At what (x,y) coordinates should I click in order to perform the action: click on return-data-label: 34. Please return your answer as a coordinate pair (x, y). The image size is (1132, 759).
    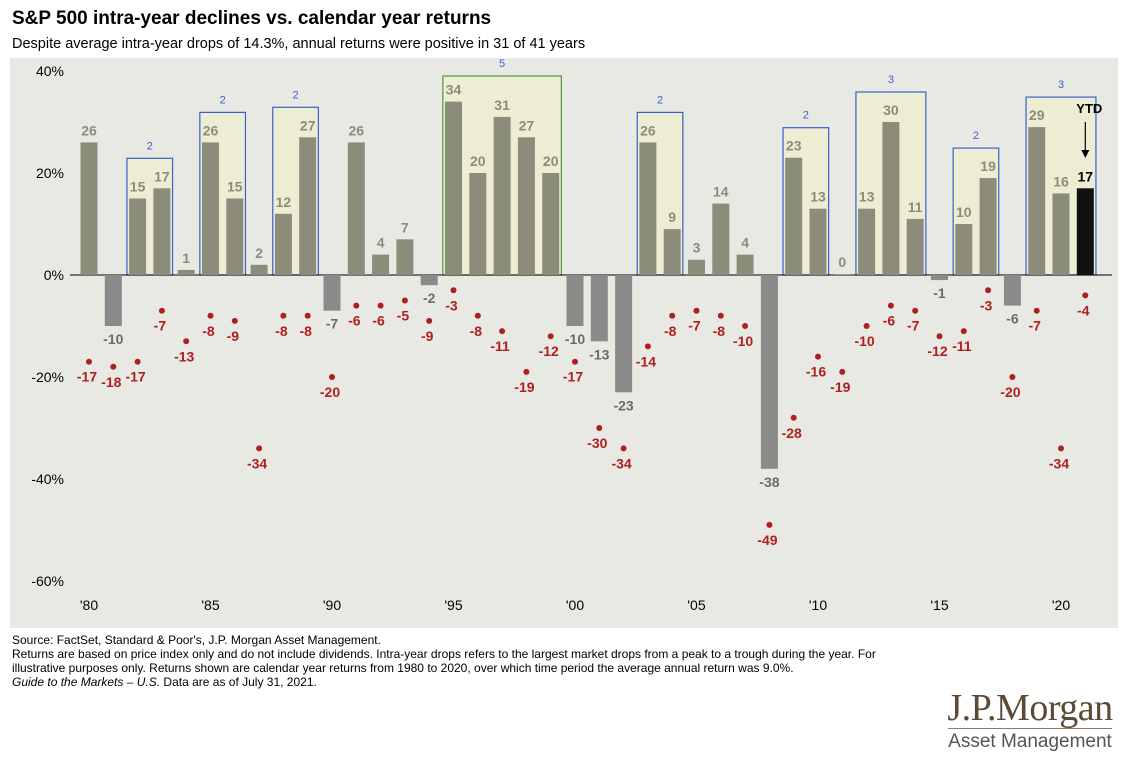
    Looking at the image, I should click on (454, 90).